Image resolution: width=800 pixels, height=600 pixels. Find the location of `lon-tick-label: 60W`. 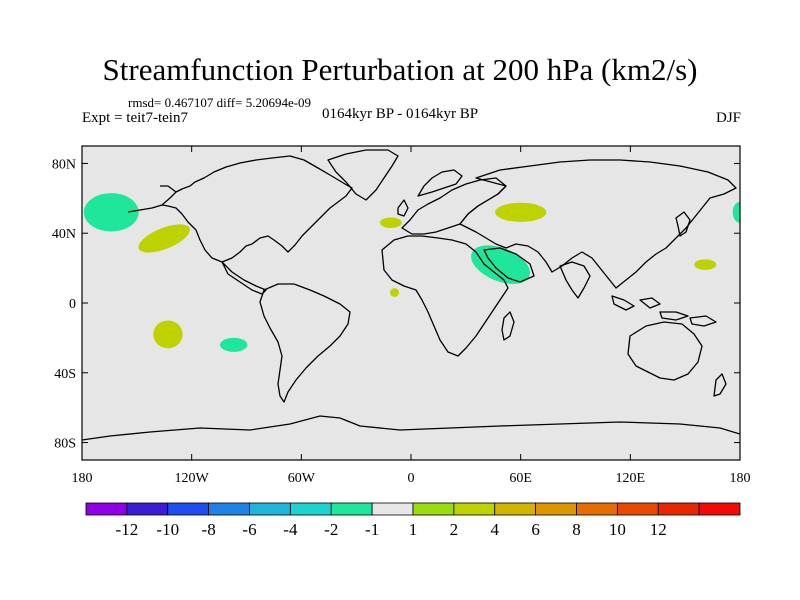

lon-tick-label: 60W is located at coordinates (302, 478).